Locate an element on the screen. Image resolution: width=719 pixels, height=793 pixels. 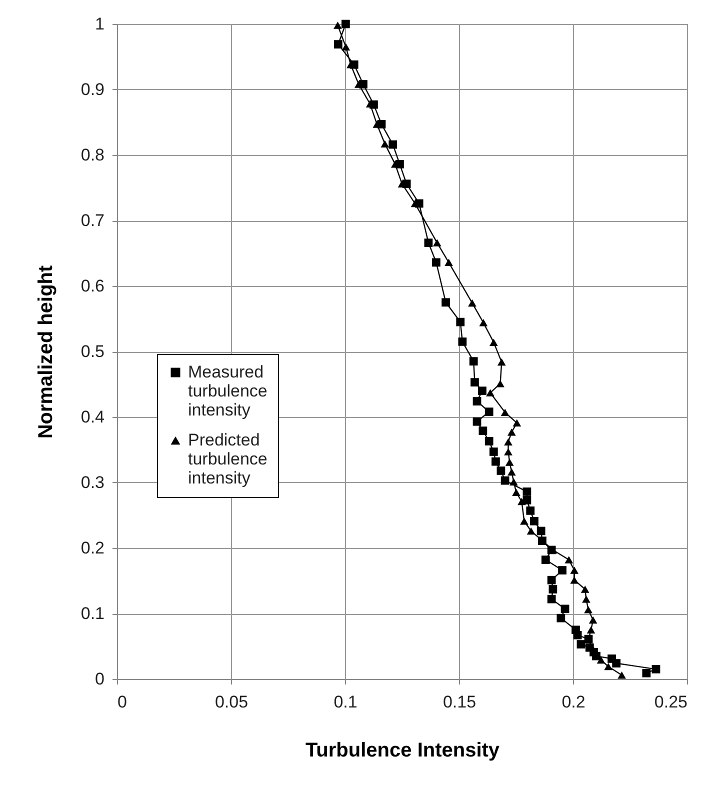
y-tick-label: 0.4 is located at coordinates (92, 417).